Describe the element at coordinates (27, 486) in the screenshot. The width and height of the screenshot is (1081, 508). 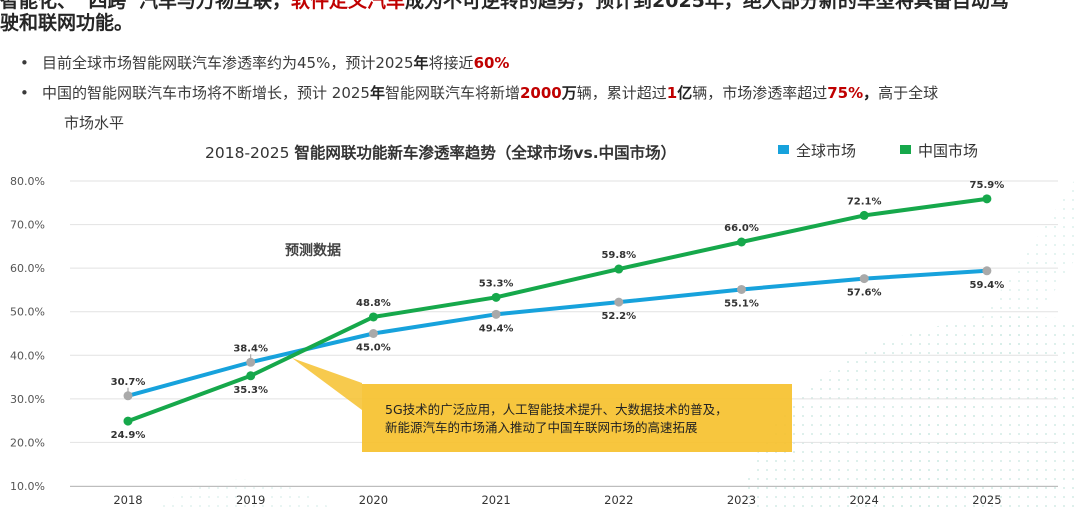
I see `y-tick-label: 10.0%` at that location.